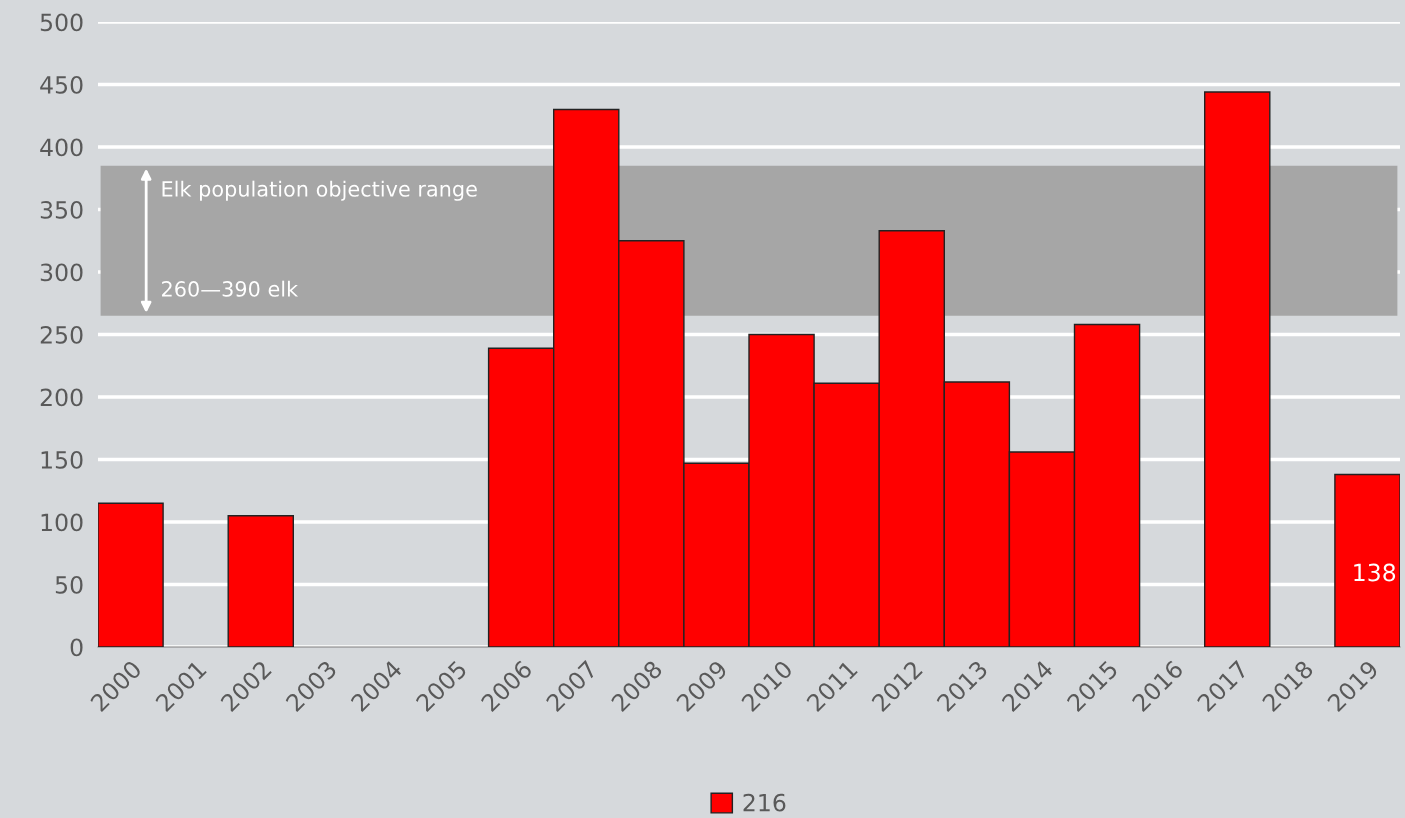  What do you see at coordinates (319, 190) in the screenshot?
I see `annotation: Elk population objective range` at bounding box center [319, 190].